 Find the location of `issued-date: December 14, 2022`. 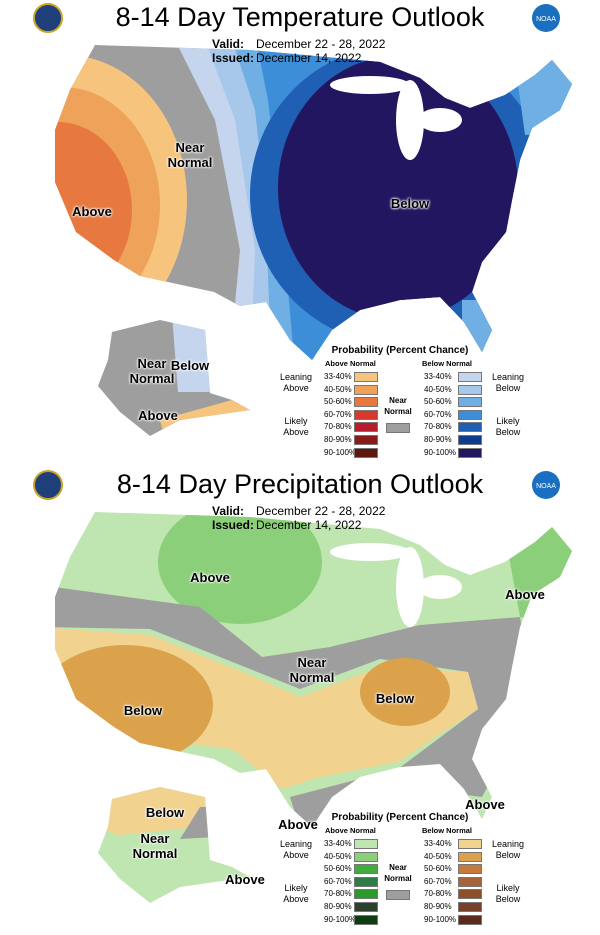

issued-date: December 14, 2022 is located at coordinates (309, 58).